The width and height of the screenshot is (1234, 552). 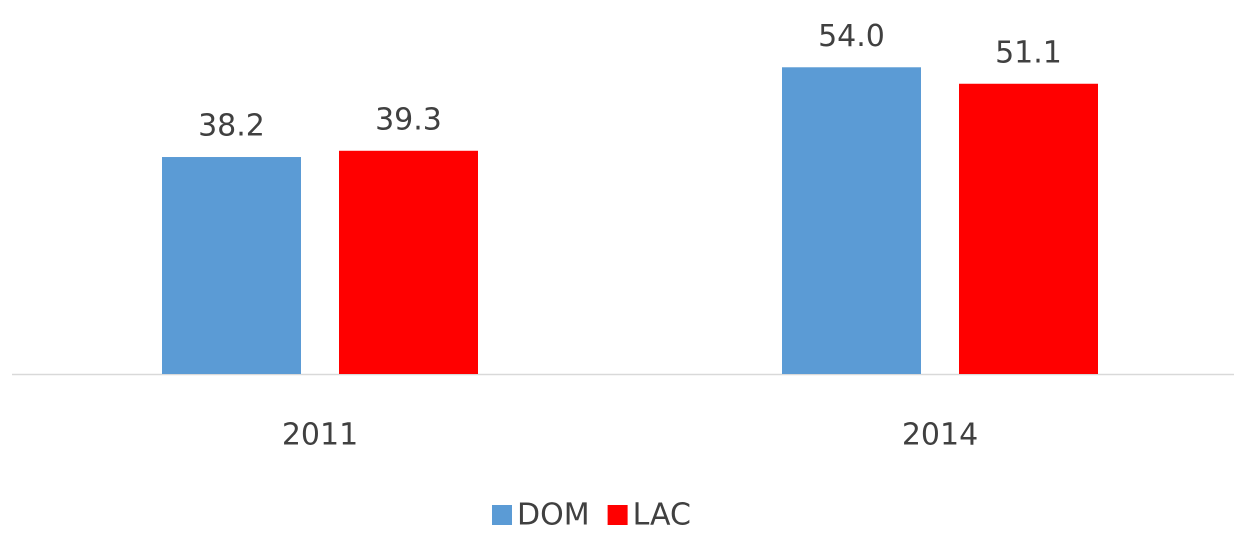 What do you see at coordinates (231, 126) in the screenshot?
I see `data-label: 38.2` at bounding box center [231, 126].